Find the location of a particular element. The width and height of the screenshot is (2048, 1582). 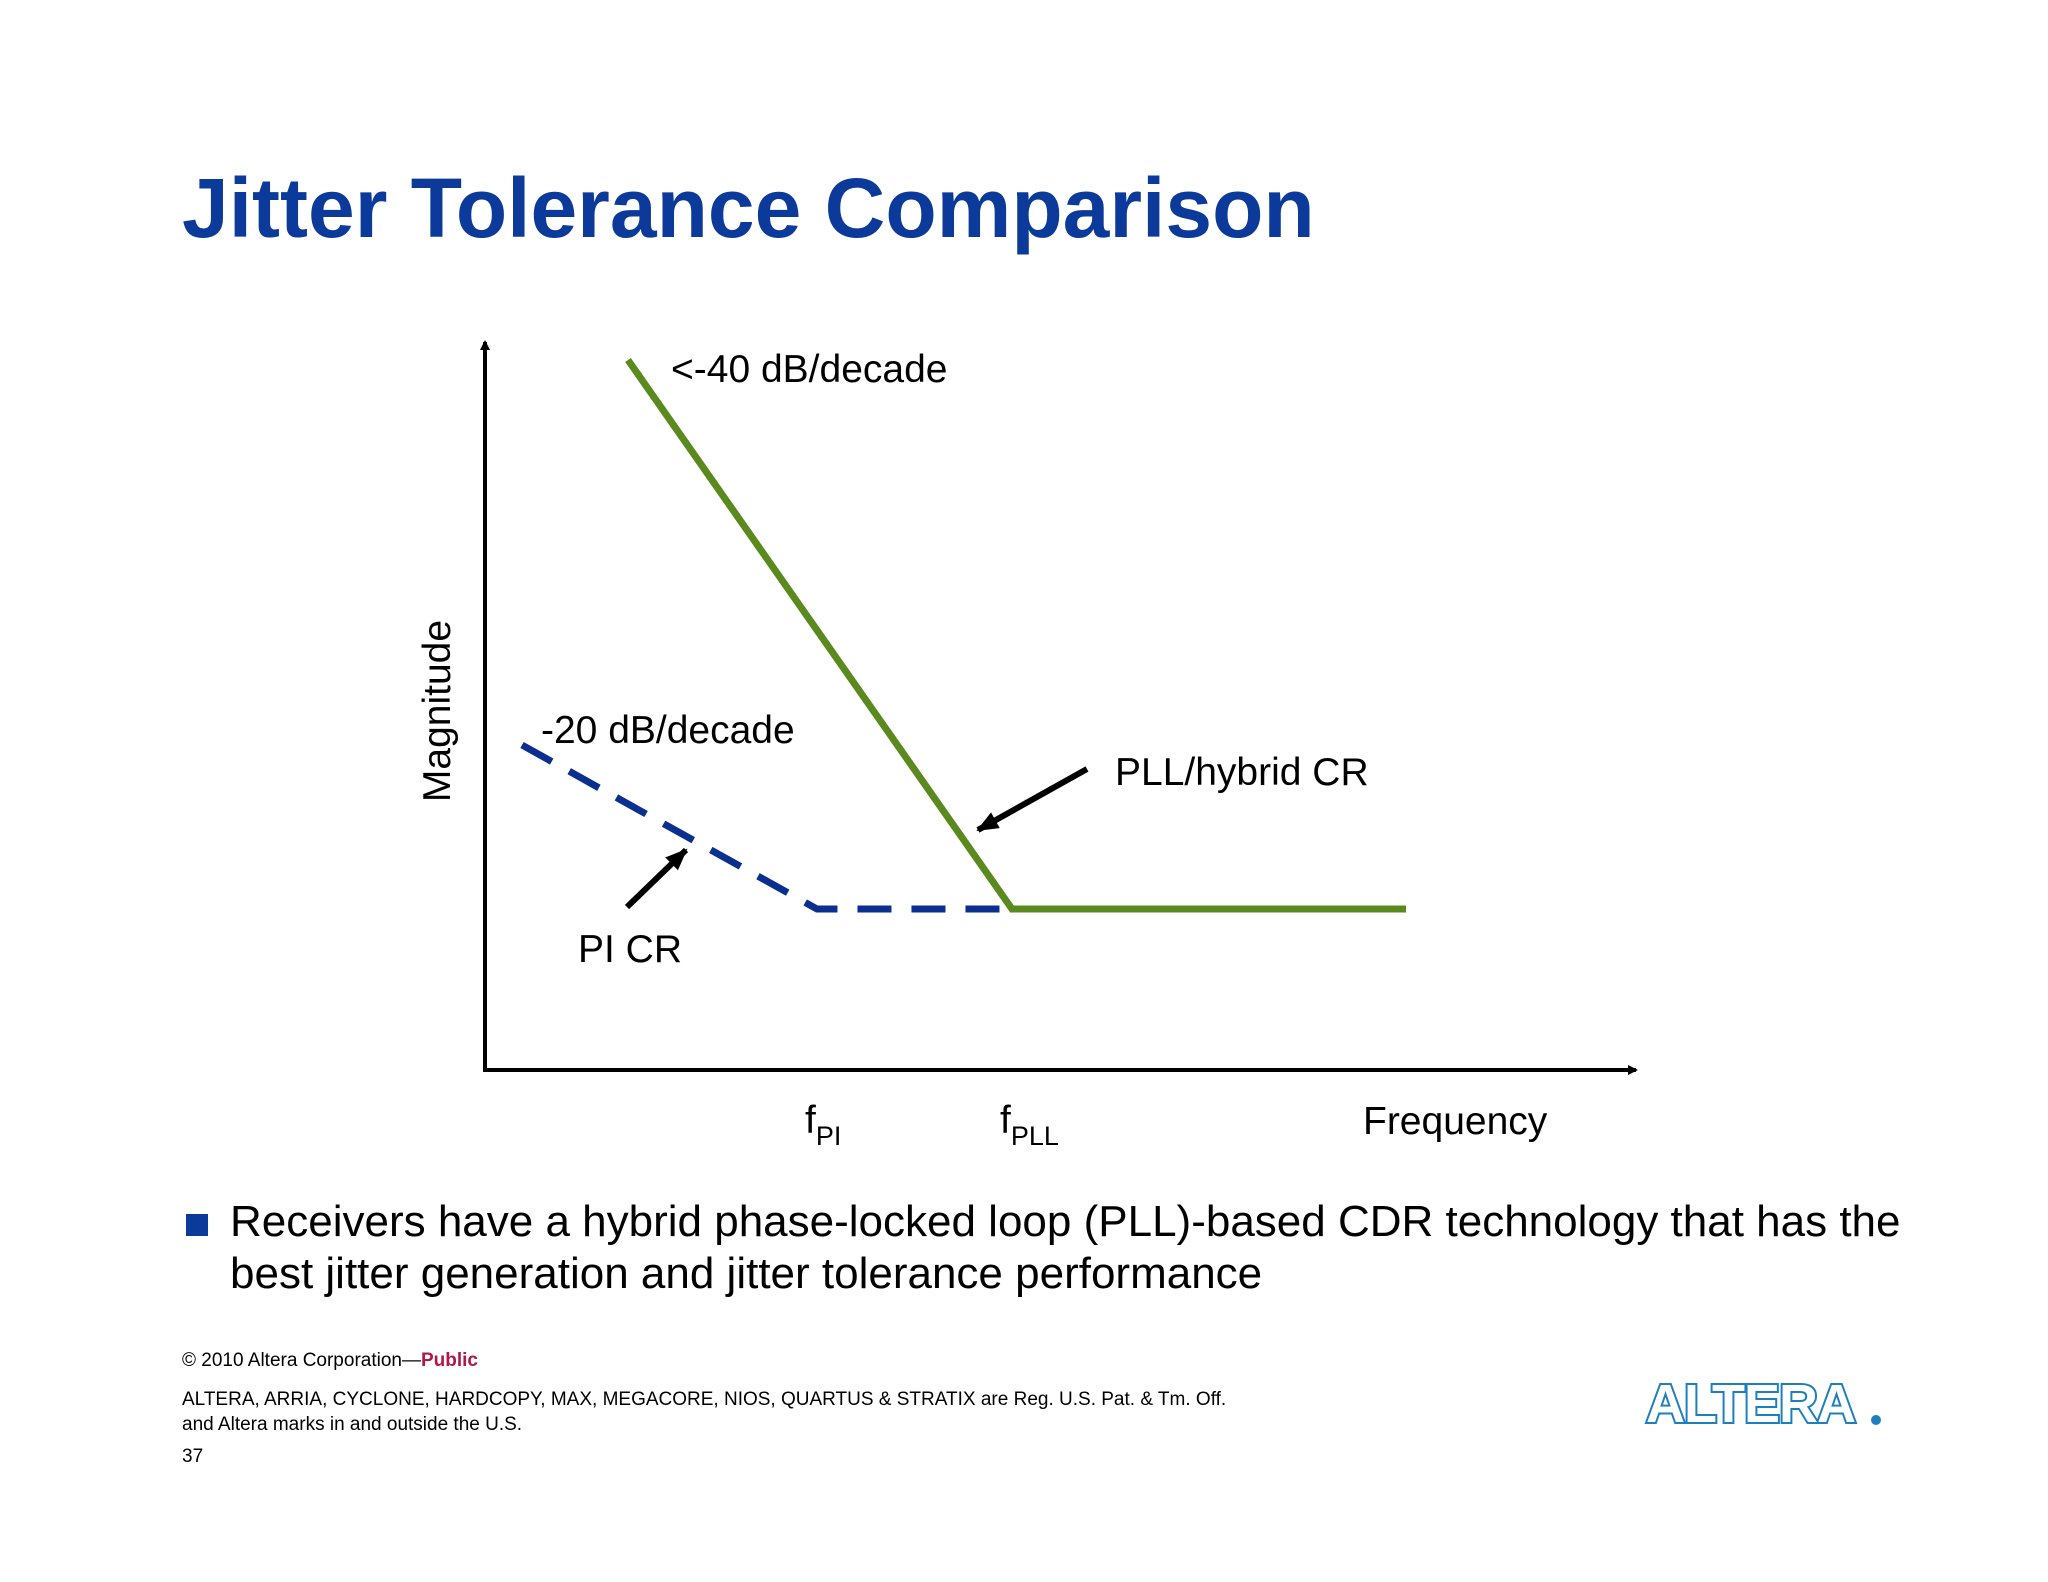

copyright-line: © 2010 Altera Corporation—Public is located at coordinates (330, 1361).